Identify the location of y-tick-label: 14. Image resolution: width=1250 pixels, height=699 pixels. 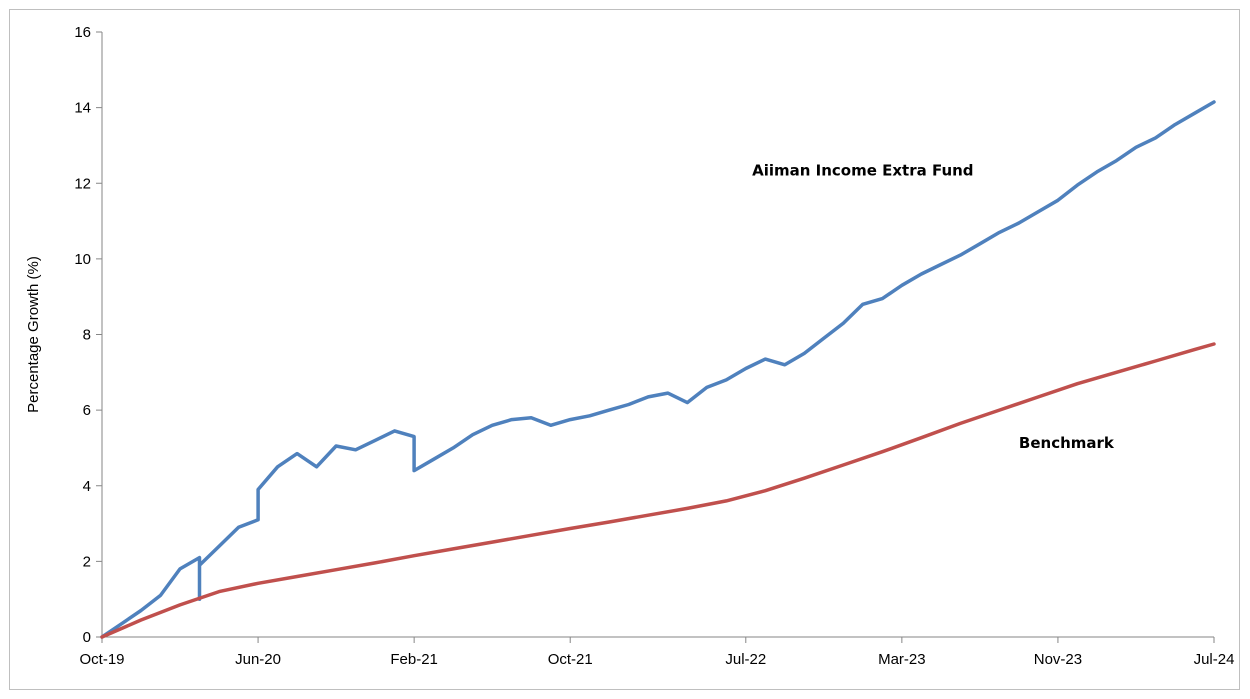
(82, 108).